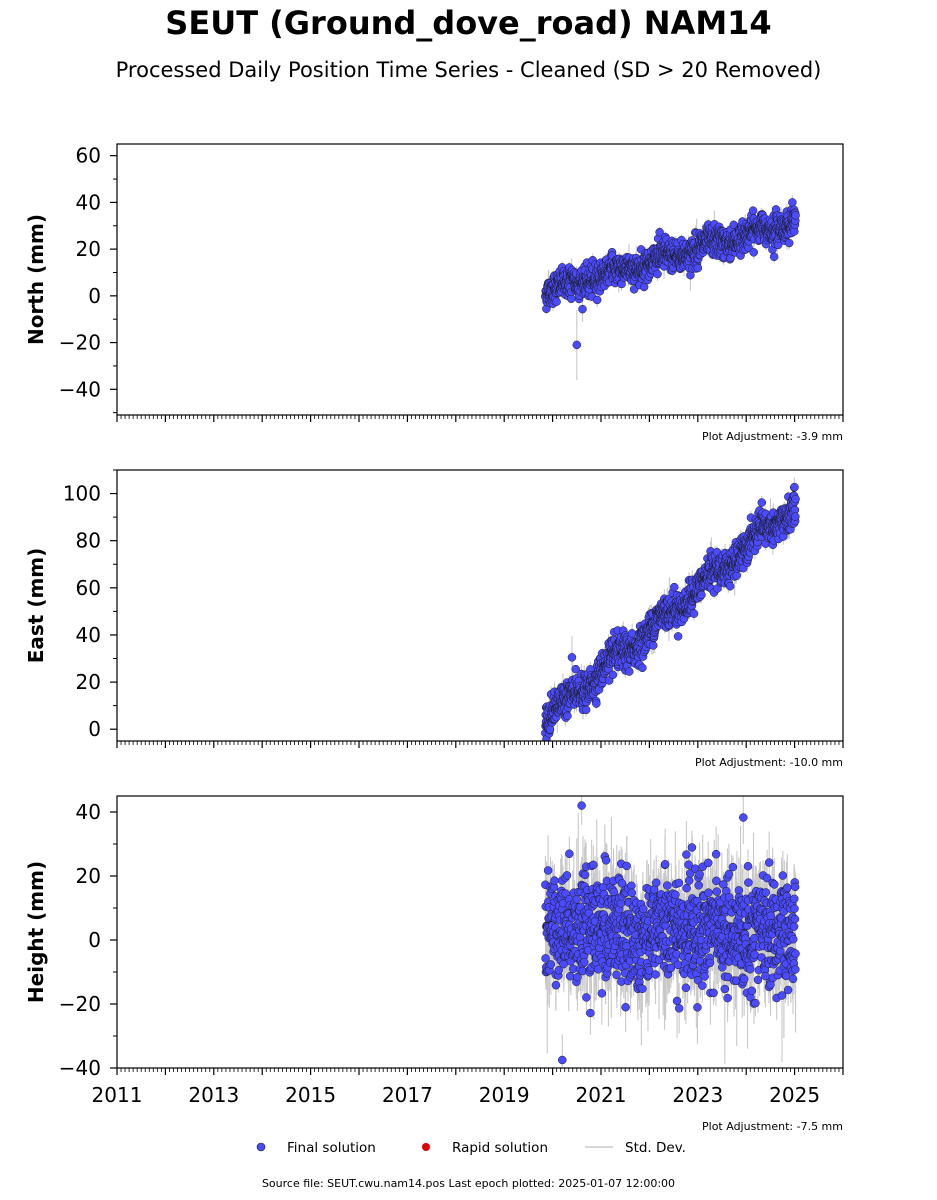 The width and height of the screenshot is (937, 1200). What do you see at coordinates (36, 279) in the screenshot?
I see `y-axis-label: North (mm)` at bounding box center [36, 279].